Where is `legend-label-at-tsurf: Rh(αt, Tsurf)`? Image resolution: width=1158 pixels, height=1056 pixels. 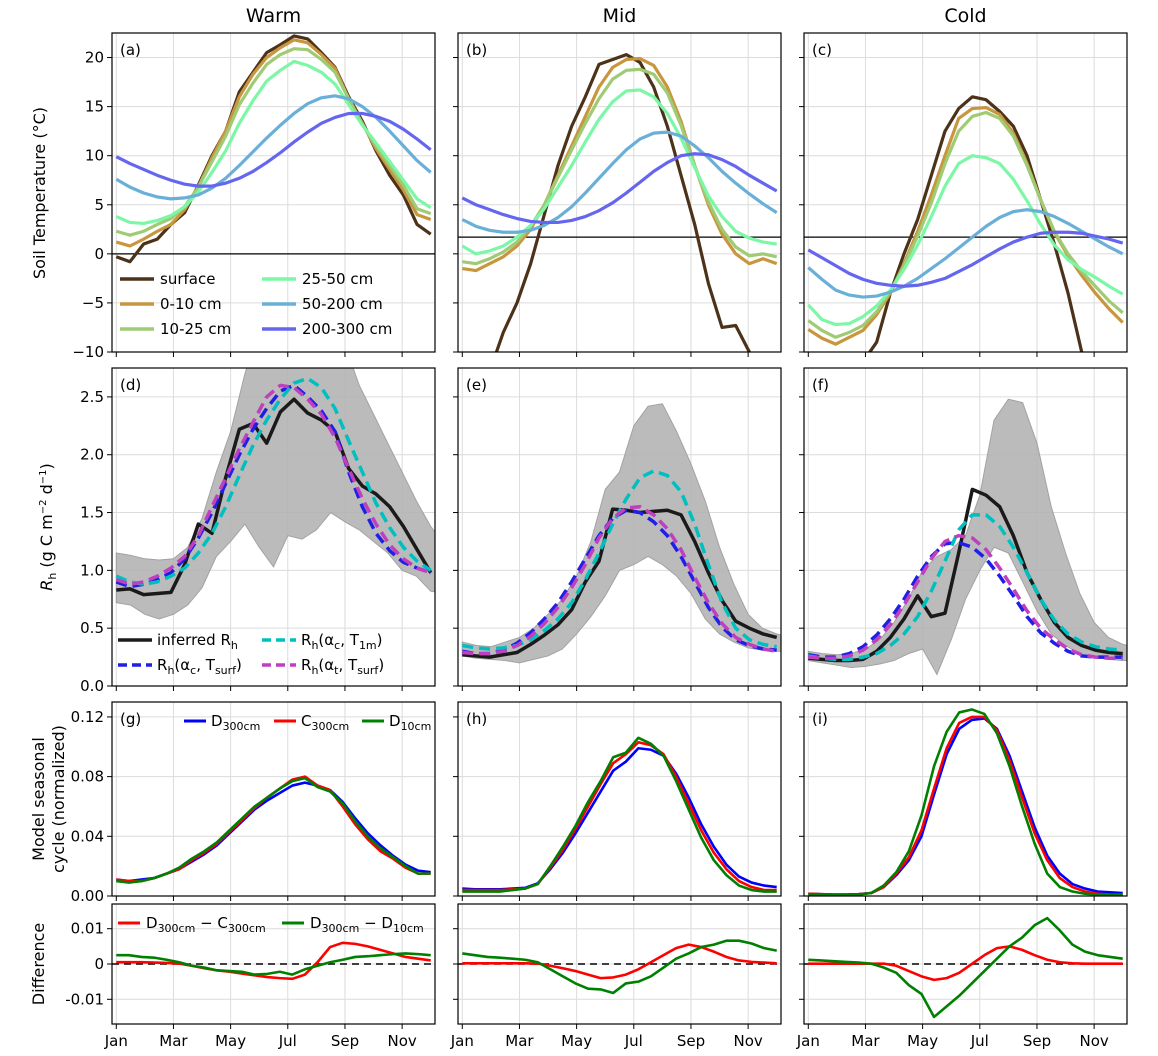 legend-label-at-tsurf: Rh(αt, Tsurf) is located at coordinates (342, 666).